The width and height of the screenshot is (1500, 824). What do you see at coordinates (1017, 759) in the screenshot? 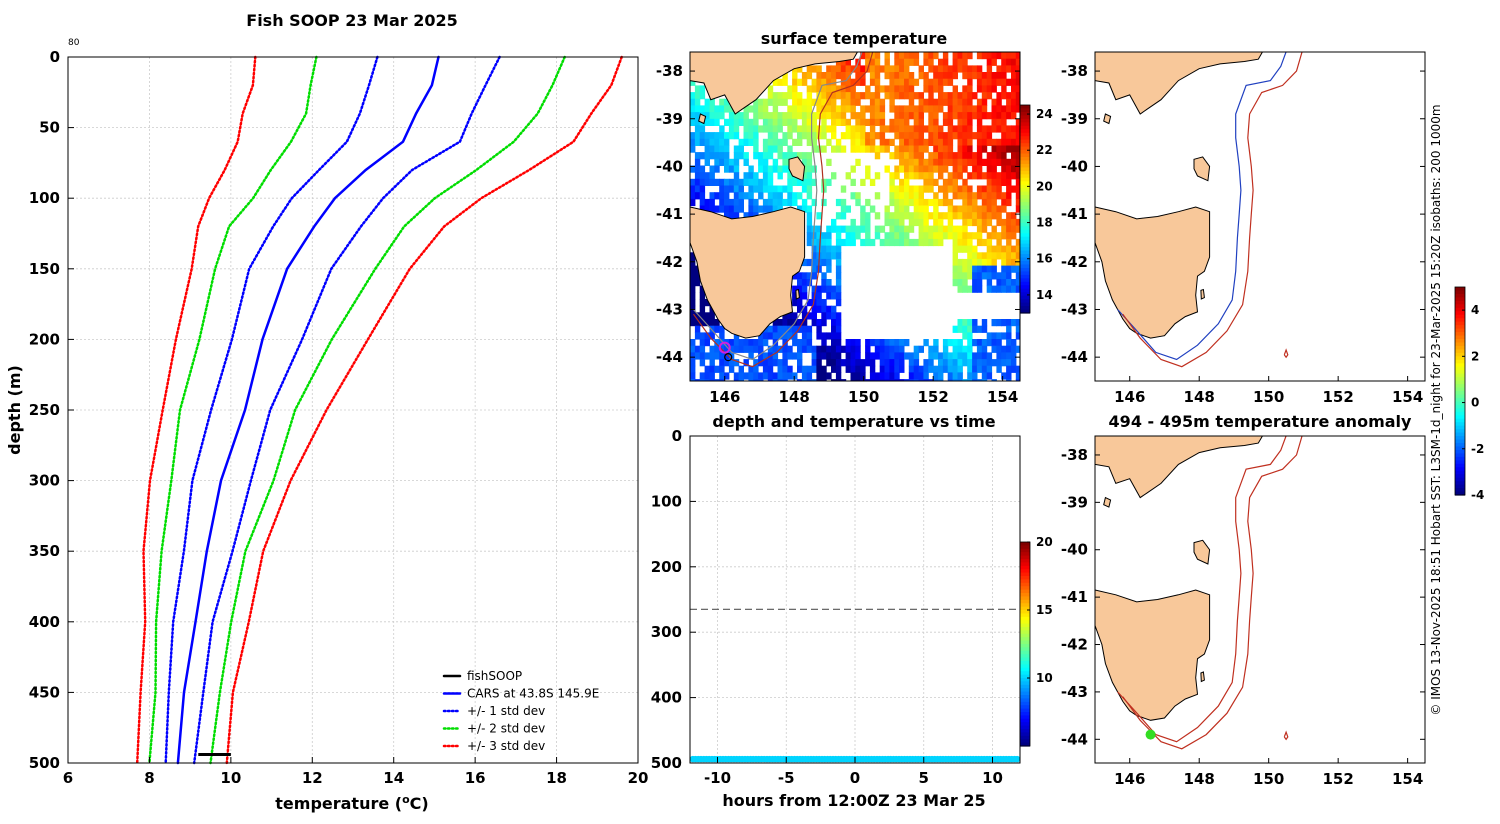
I see `ts-point` at bounding box center [1017, 759].